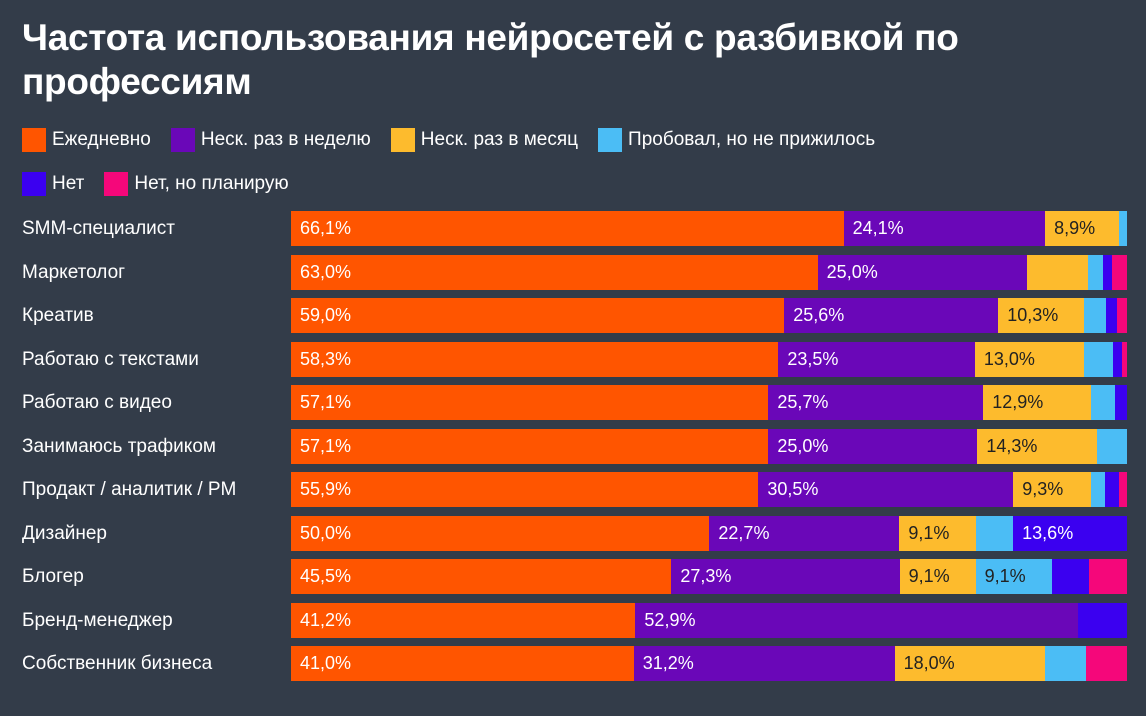 Image resolution: width=1146 pixels, height=716 pixels. I want to click on bar-row: Дизайнер 50,0% 22,7% 9,1% 13,6%, so click(573, 533).